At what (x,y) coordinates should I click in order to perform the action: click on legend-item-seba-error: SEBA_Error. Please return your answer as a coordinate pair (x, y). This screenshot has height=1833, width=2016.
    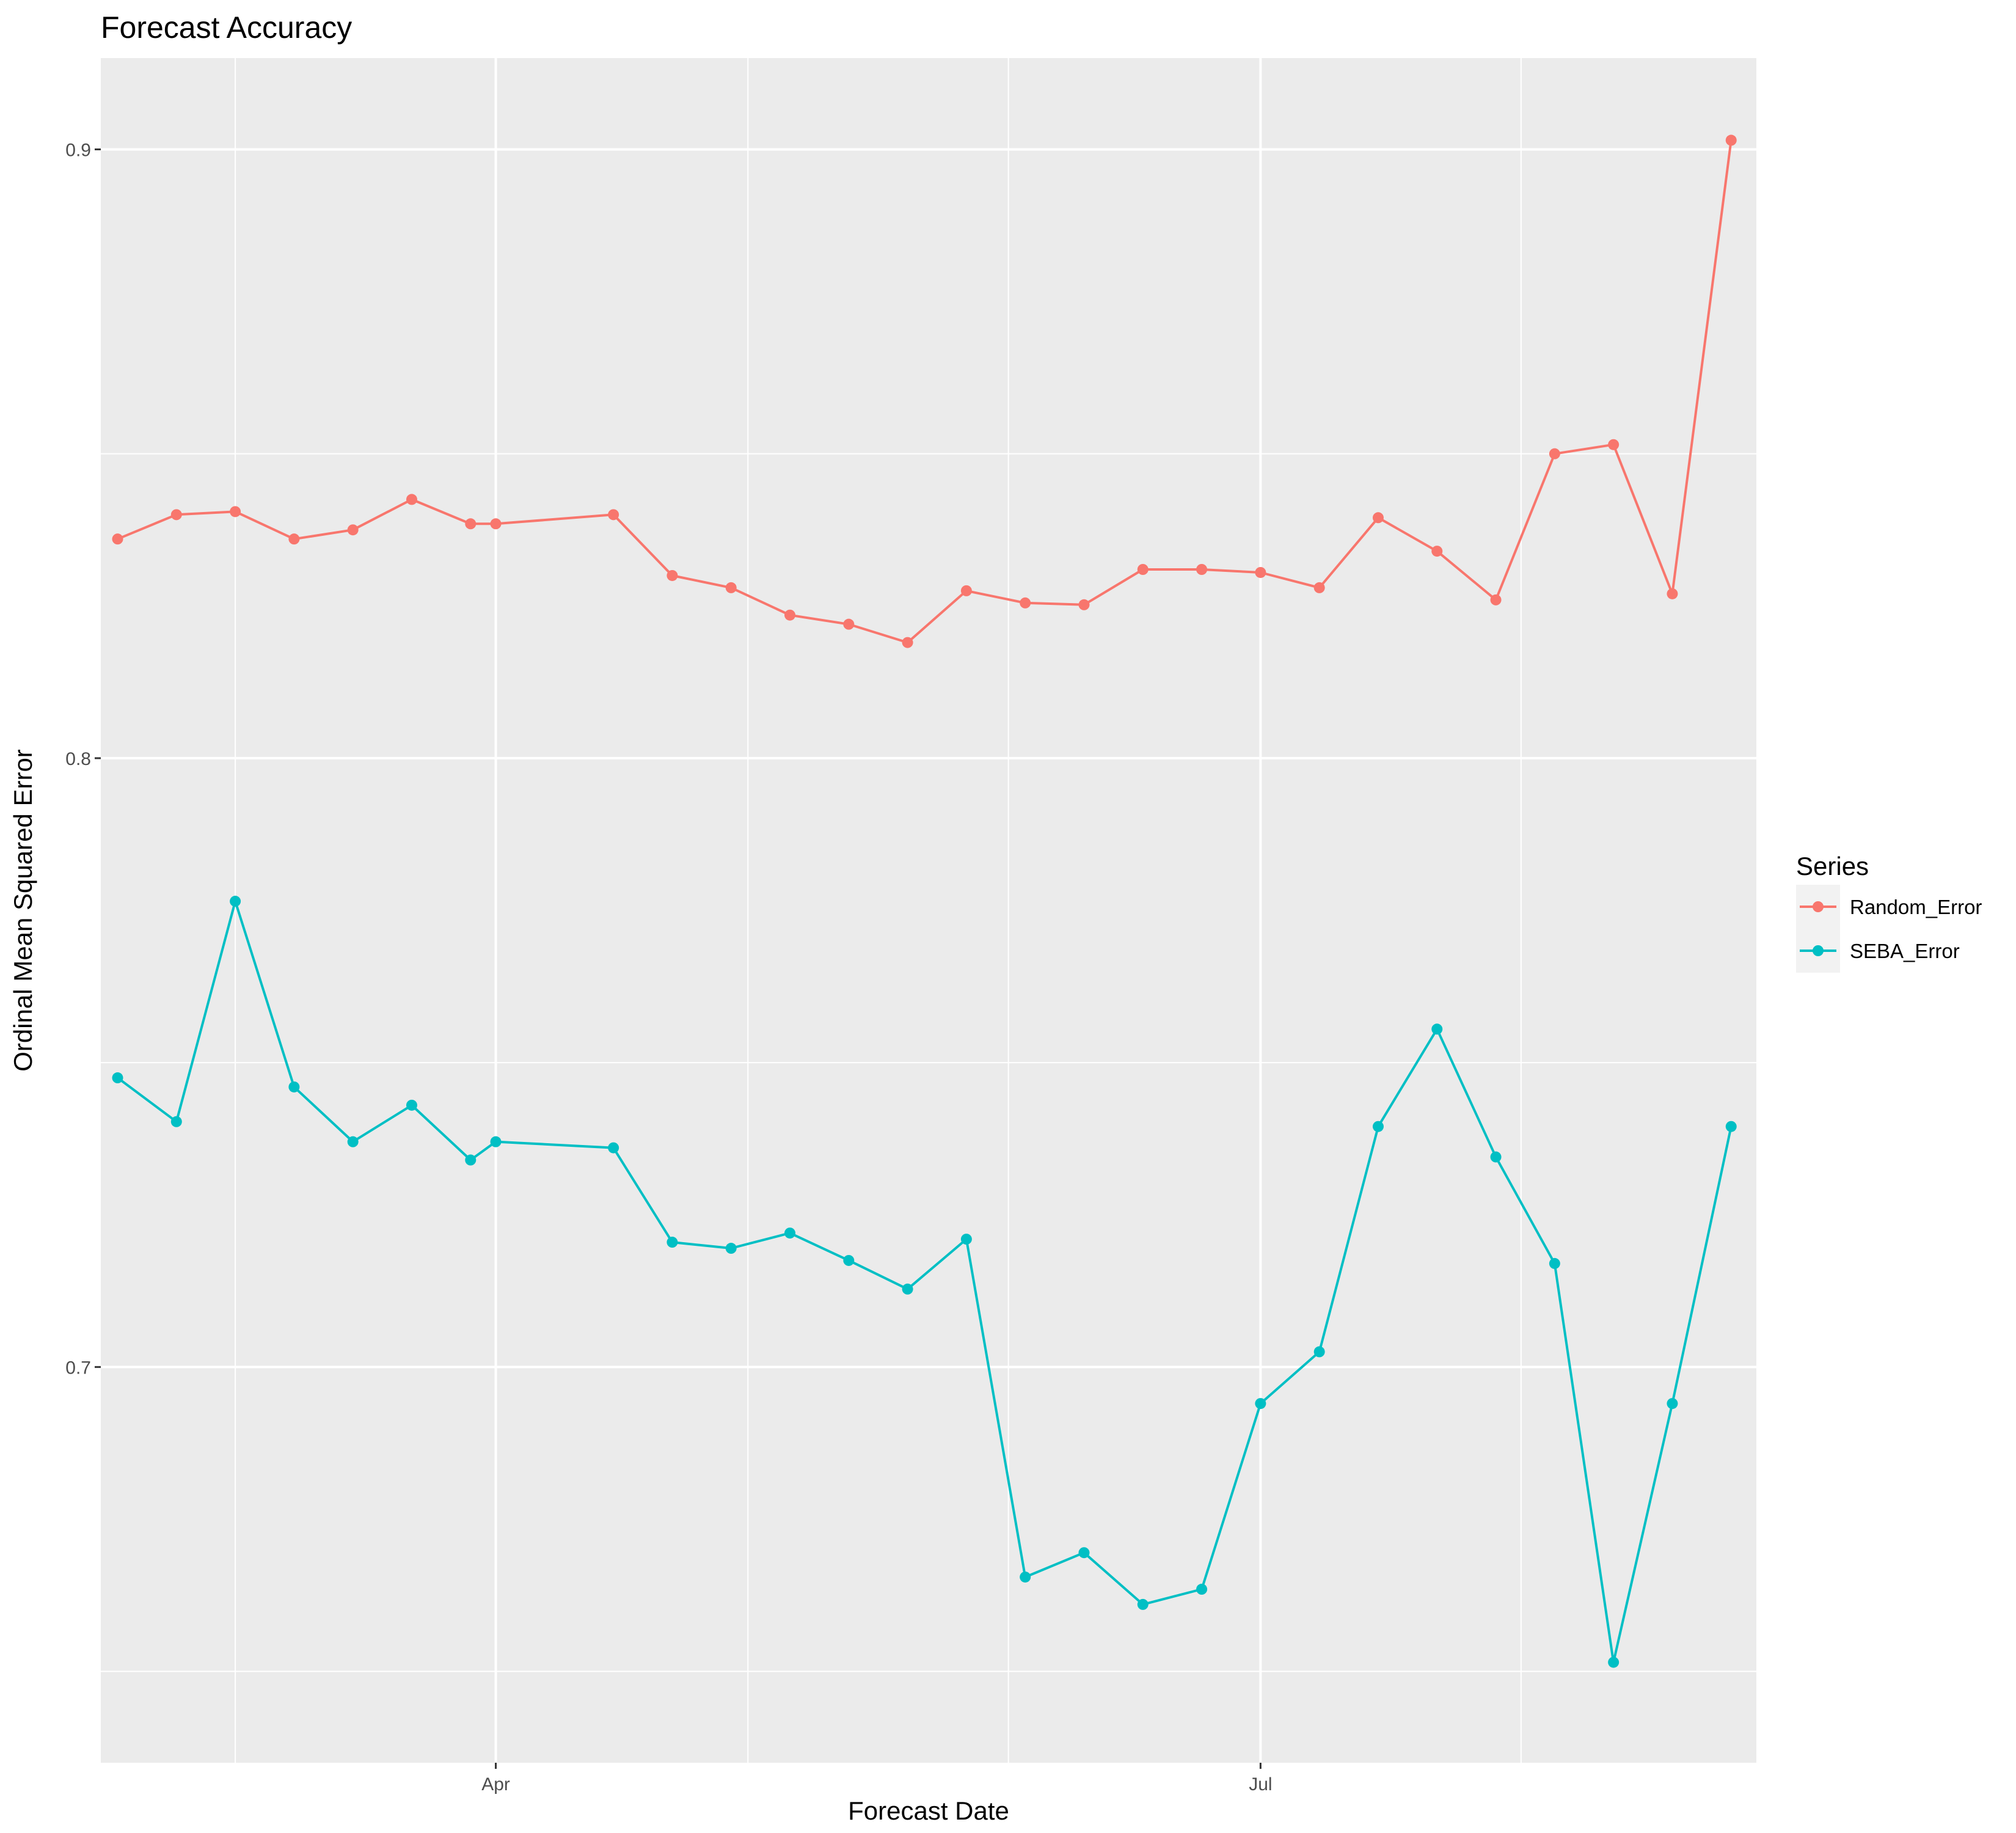
    Looking at the image, I should click on (1878, 951).